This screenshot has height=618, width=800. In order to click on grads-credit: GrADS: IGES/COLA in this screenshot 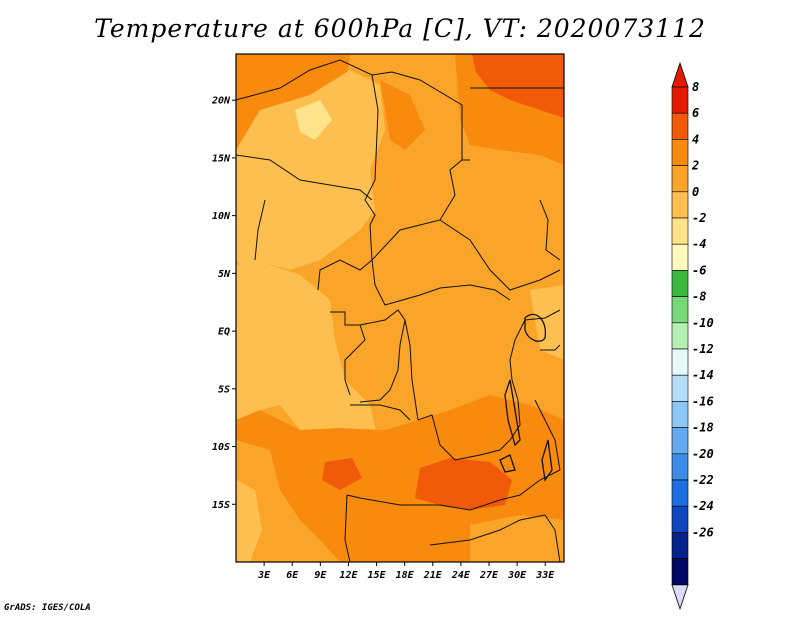, I will do `click(47, 608)`.